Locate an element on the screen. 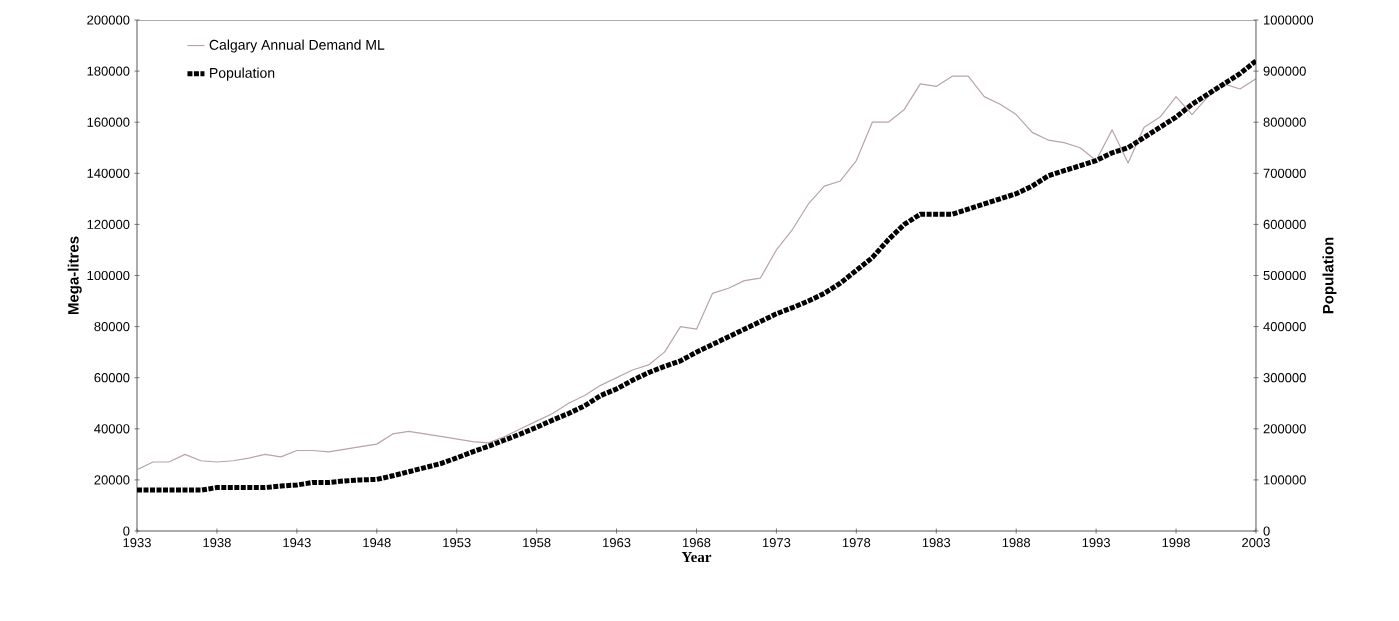 Image resolution: width=1399 pixels, height=621 pixels. y-tick-label: 180000 is located at coordinates (108, 71).